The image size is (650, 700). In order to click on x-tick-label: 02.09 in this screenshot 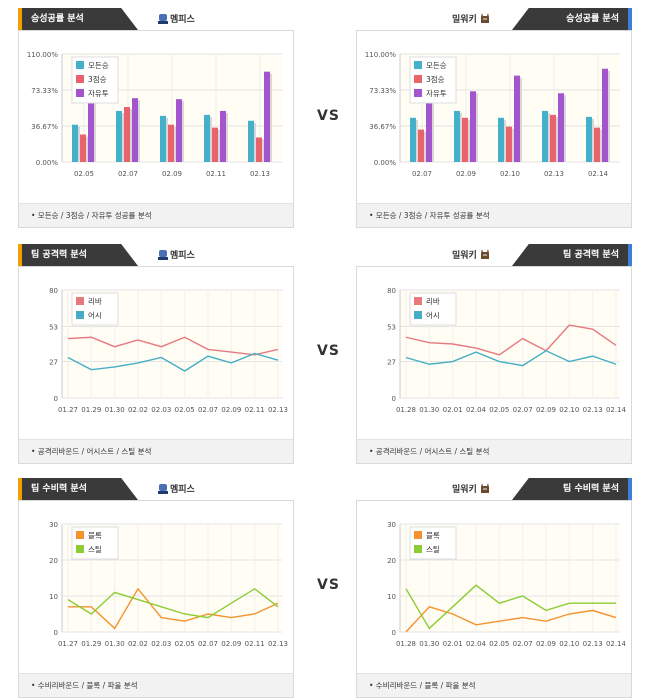, I will do `click(172, 174)`.